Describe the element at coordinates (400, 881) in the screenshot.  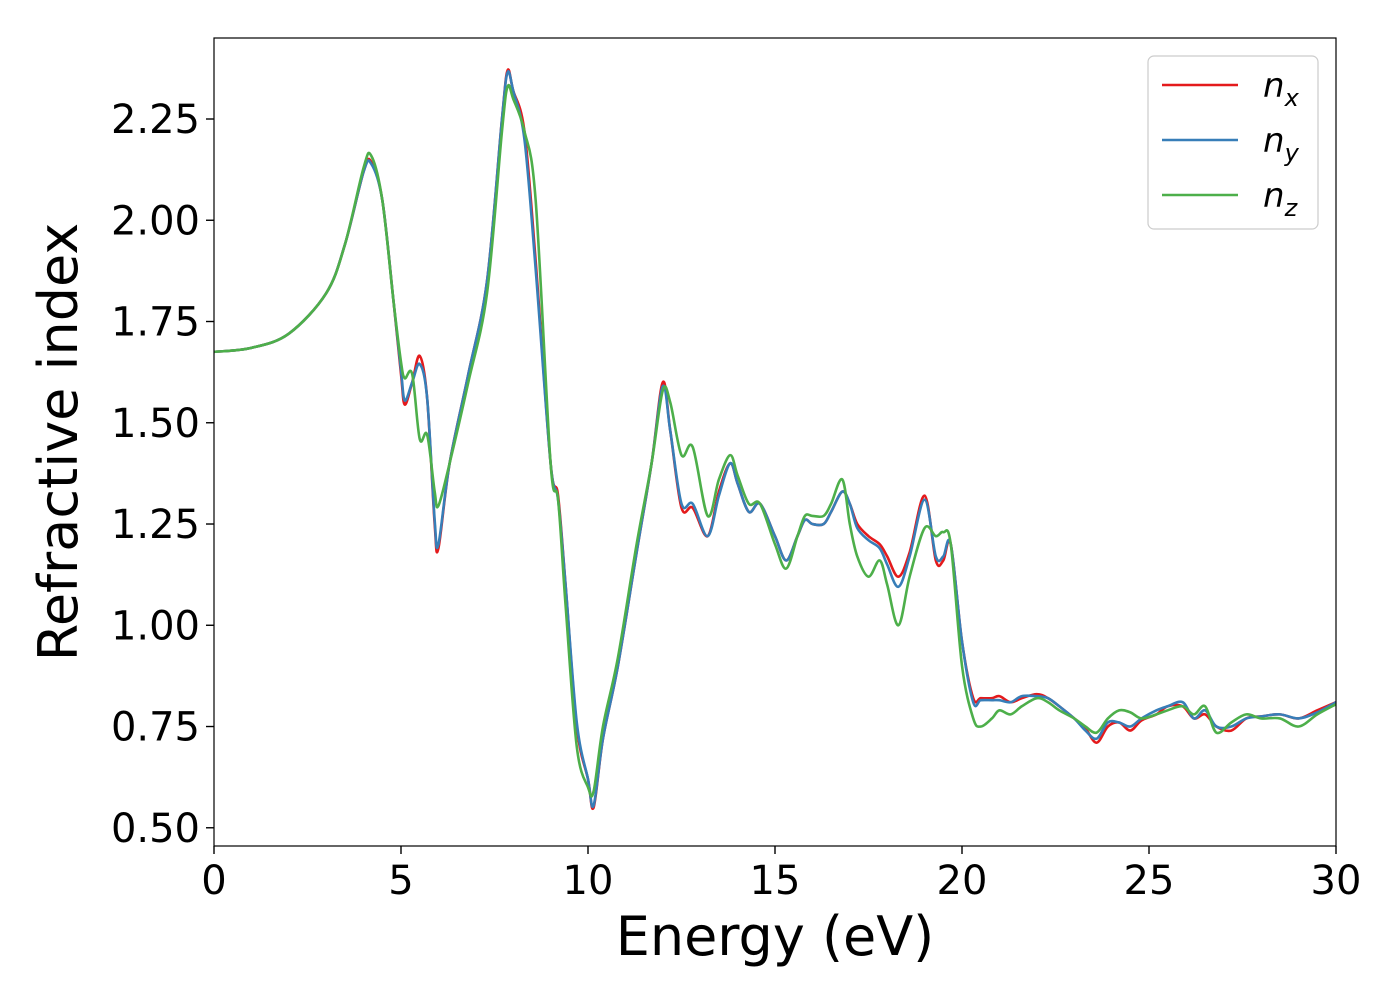
I see `x-tick-label: 5` at that location.